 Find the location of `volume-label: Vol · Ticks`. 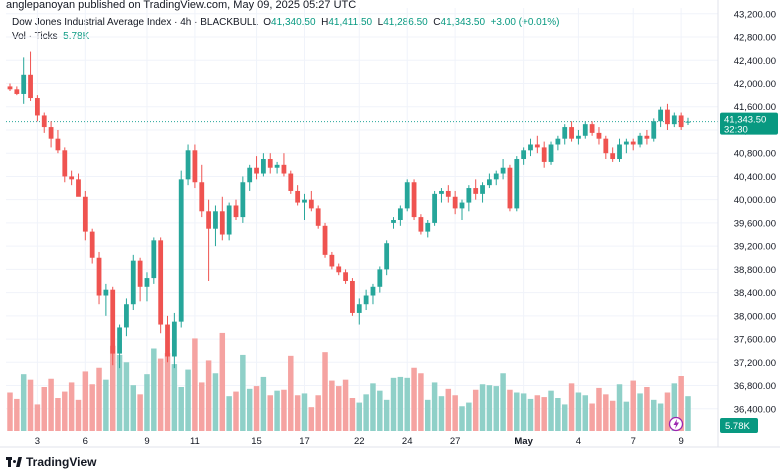

volume-label: Vol · Ticks is located at coordinates (35, 36).